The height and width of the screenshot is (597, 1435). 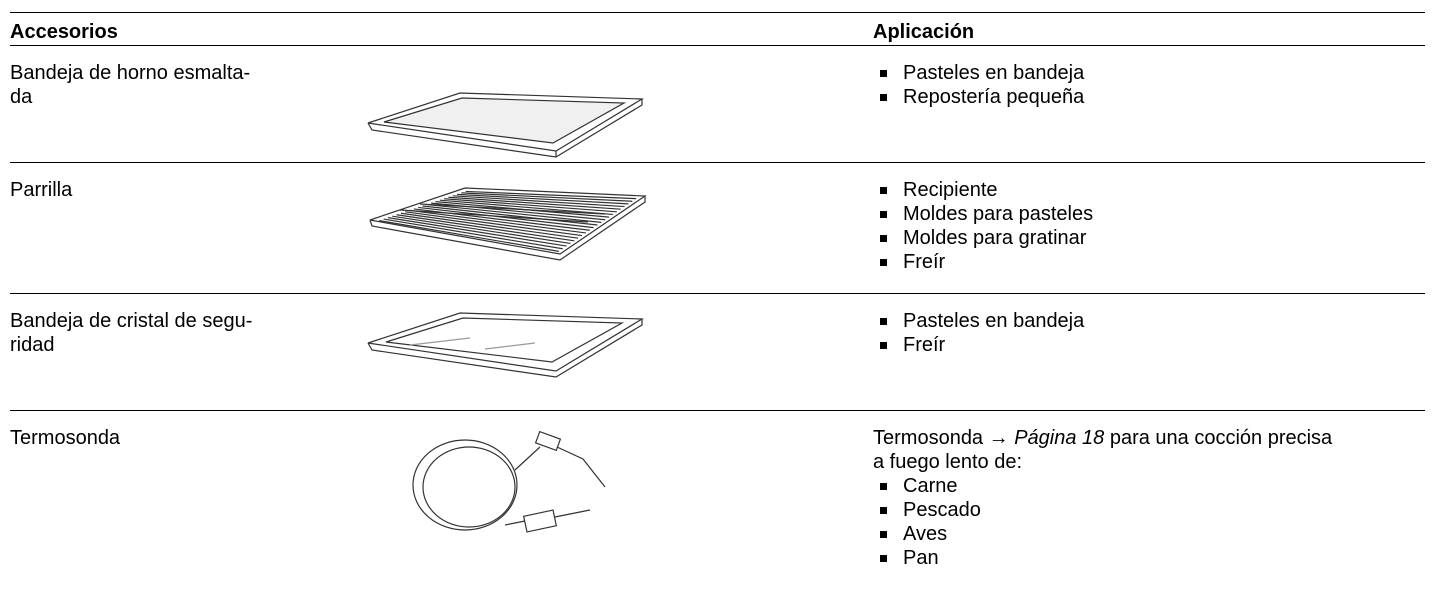 I want to click on intro-text: Termosonda, so click(x=928, y=438).